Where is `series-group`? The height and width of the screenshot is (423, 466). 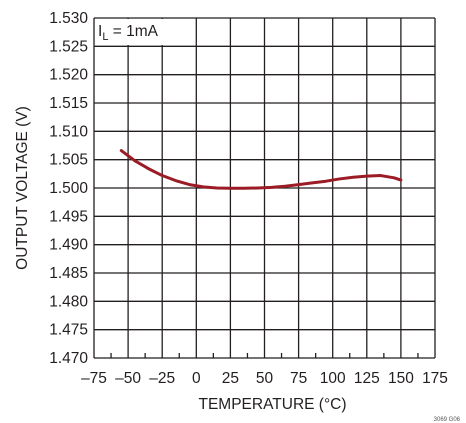 series-group is located at coordinates (261, 169).